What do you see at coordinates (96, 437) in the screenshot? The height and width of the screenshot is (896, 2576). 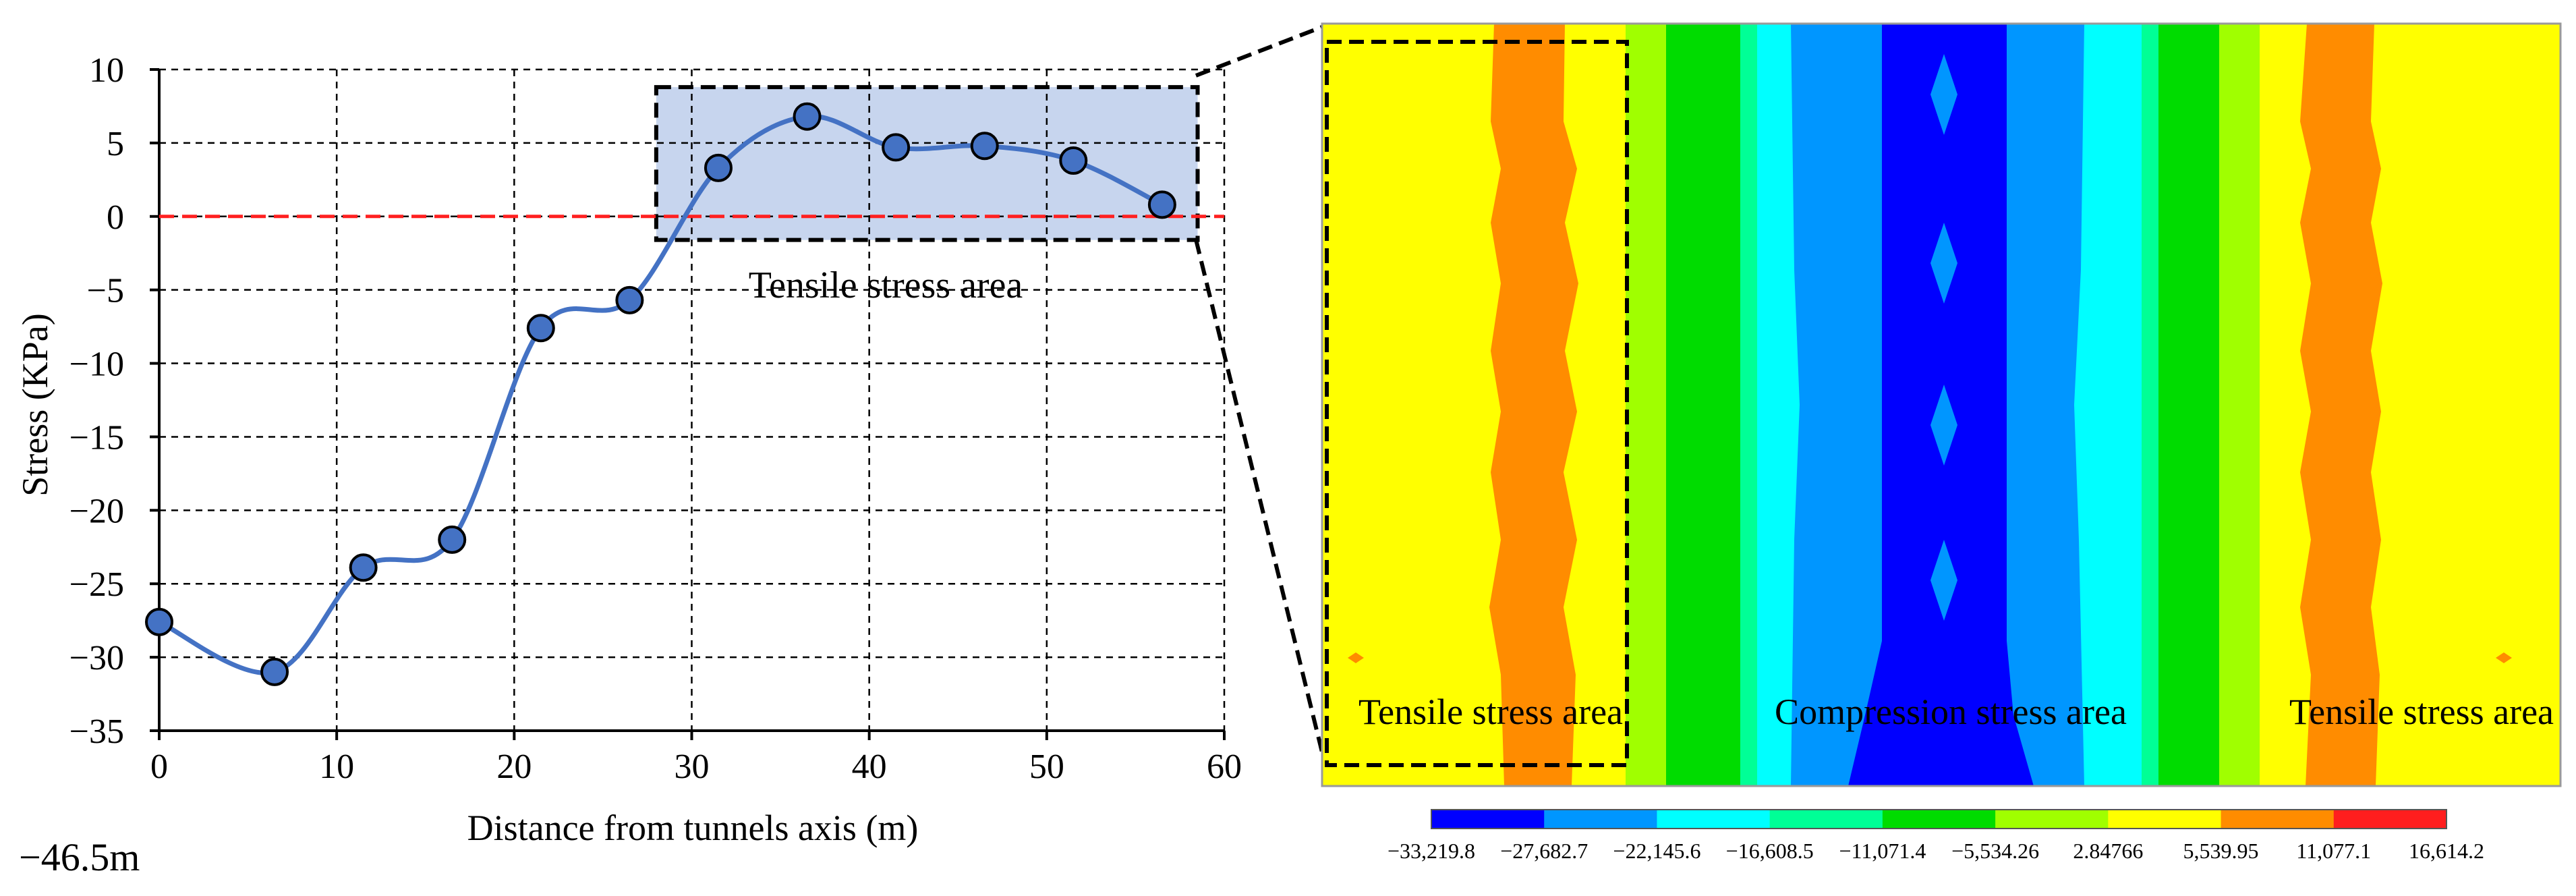 I see `y-tick-label: −15` at bounding box center [96, 437].